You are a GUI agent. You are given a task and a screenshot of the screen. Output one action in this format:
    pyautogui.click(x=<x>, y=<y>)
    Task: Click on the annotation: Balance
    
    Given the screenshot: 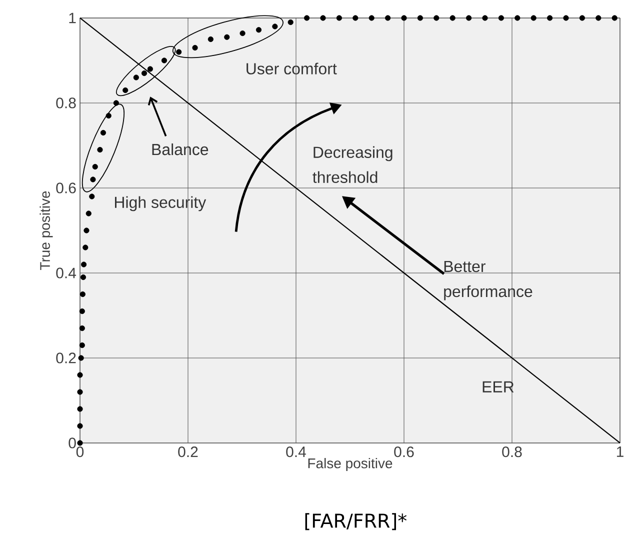 What is the action you would take?
    pyautogui.click(x=180, y=149)
    